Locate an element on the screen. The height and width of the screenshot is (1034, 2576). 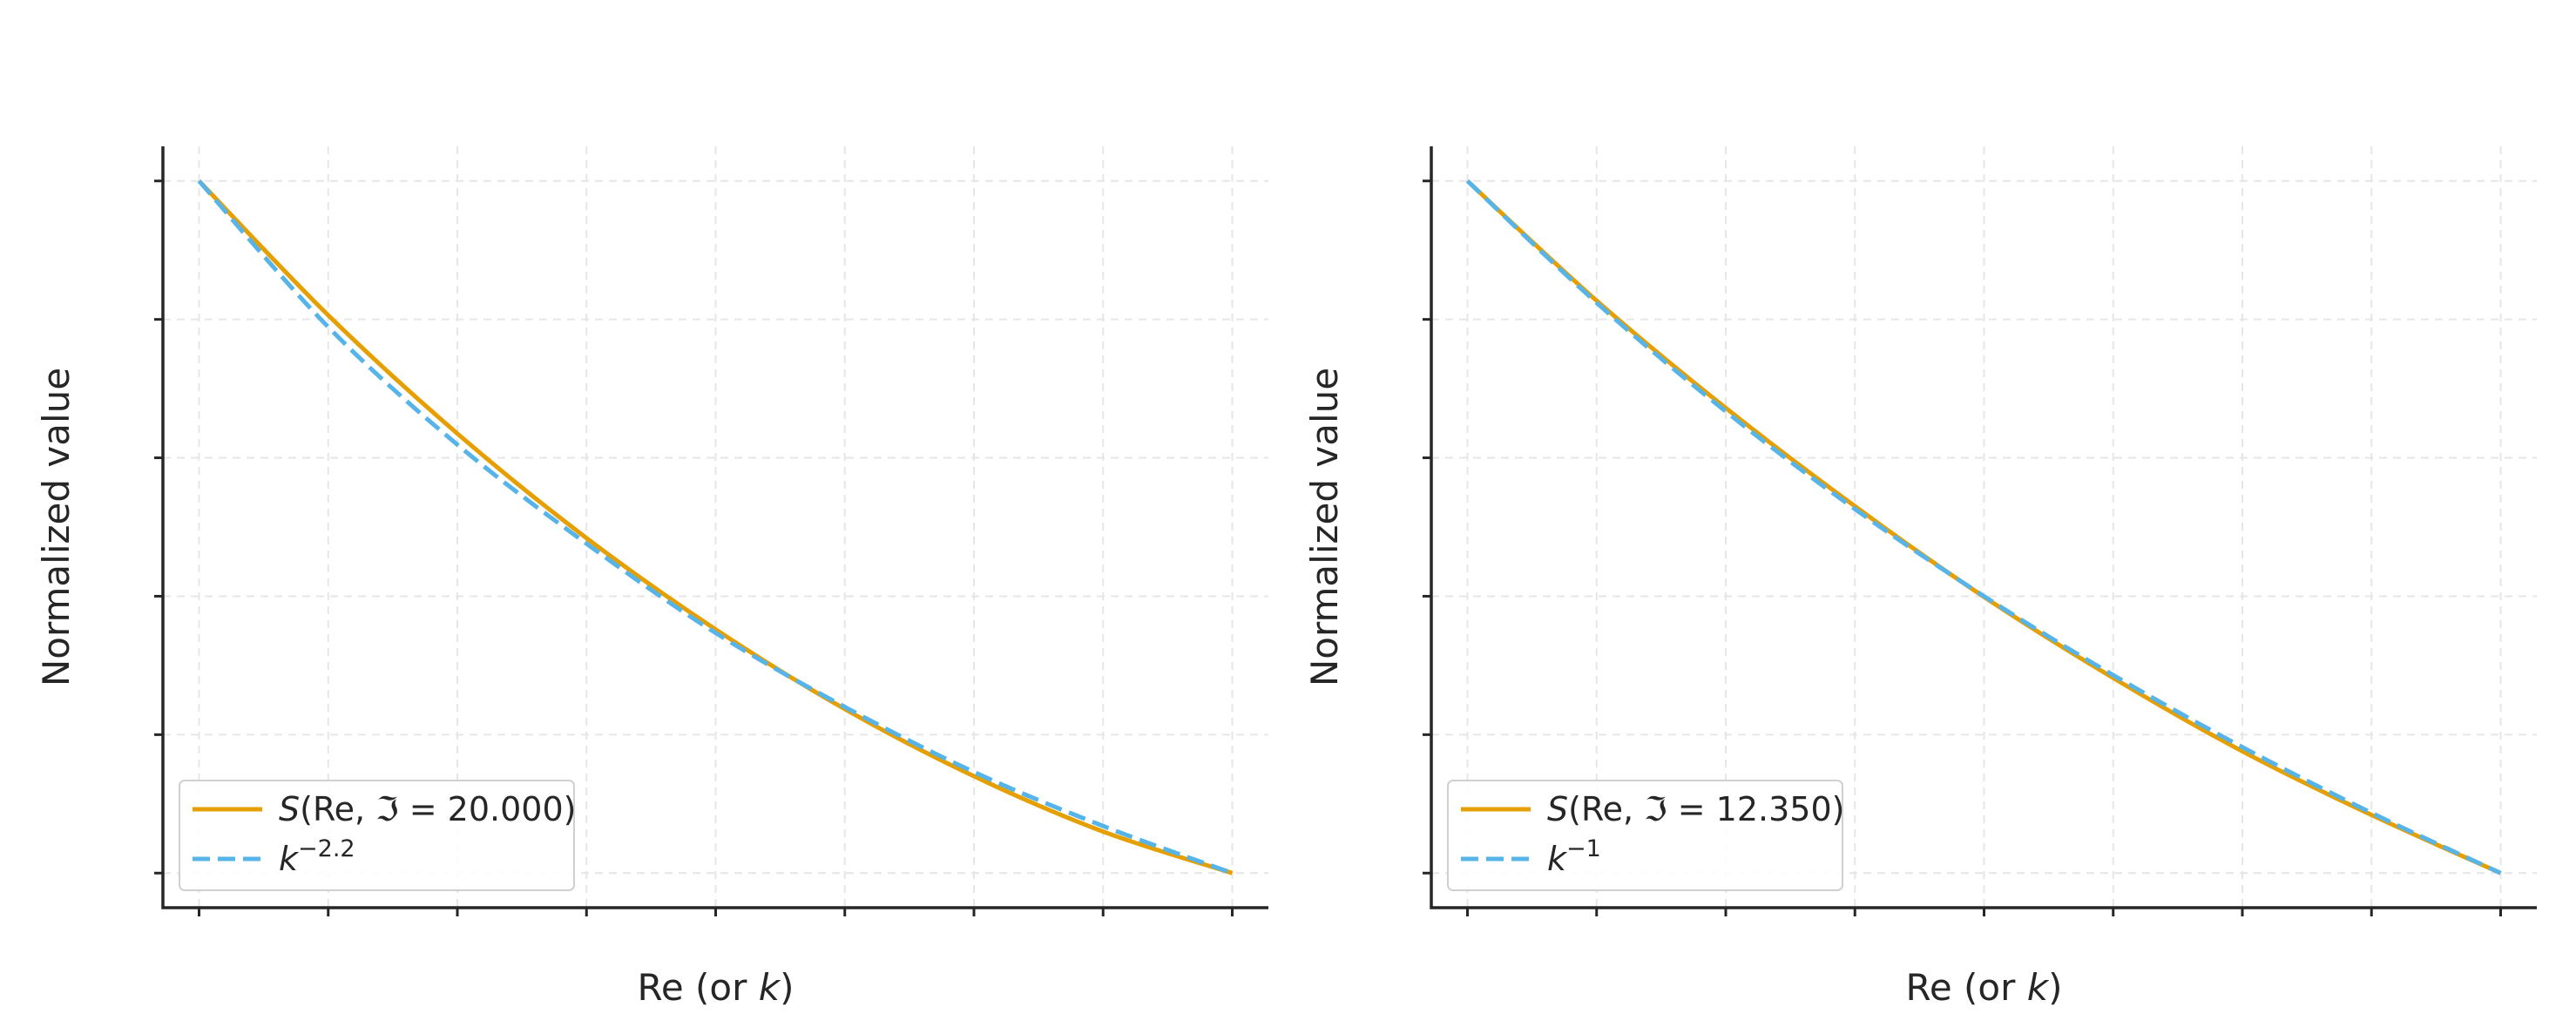
legend-label: S(Re, ℑ = 20.000) is located at coordinates (427, 809).